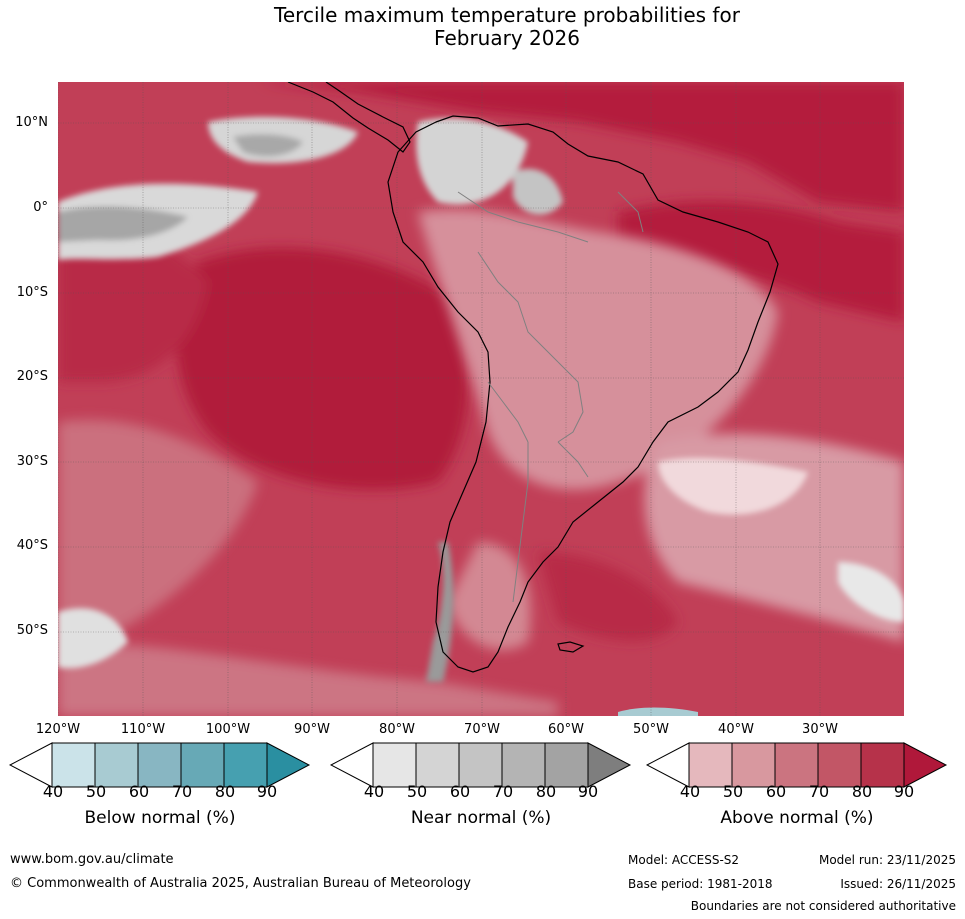  I want to click on lat-label: 50°S, so click(32, 630).